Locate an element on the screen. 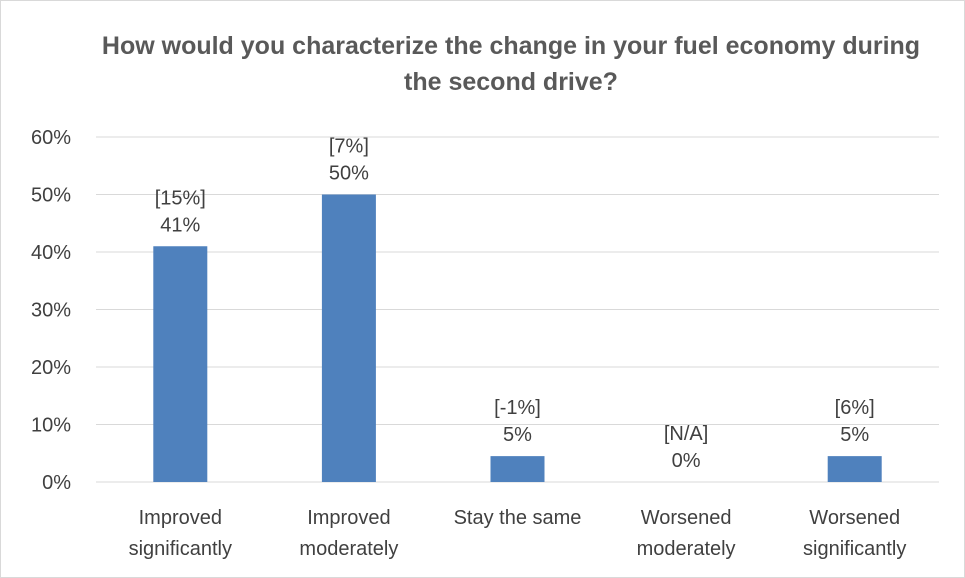 The image size is (965, 578). data-label-change: [15%] is located at coordinates (180, 198).